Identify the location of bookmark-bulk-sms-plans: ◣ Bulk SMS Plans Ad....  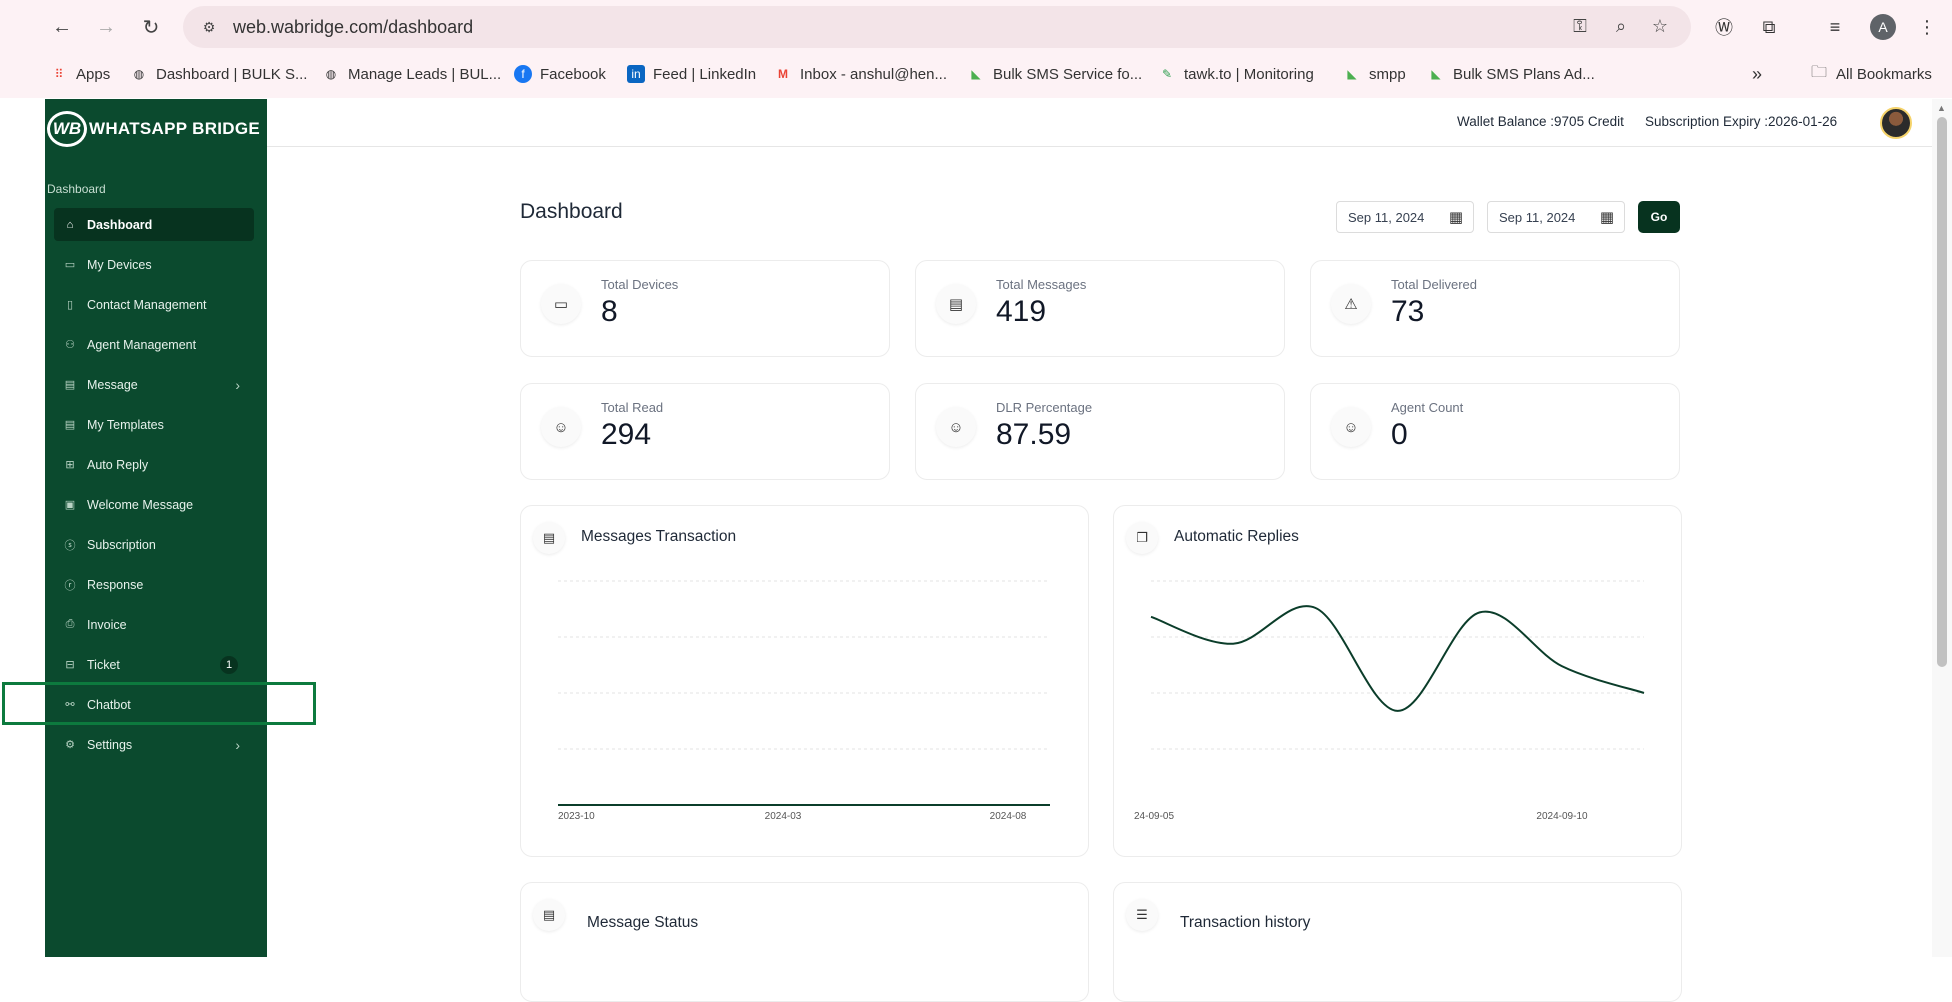
(1510, 74).